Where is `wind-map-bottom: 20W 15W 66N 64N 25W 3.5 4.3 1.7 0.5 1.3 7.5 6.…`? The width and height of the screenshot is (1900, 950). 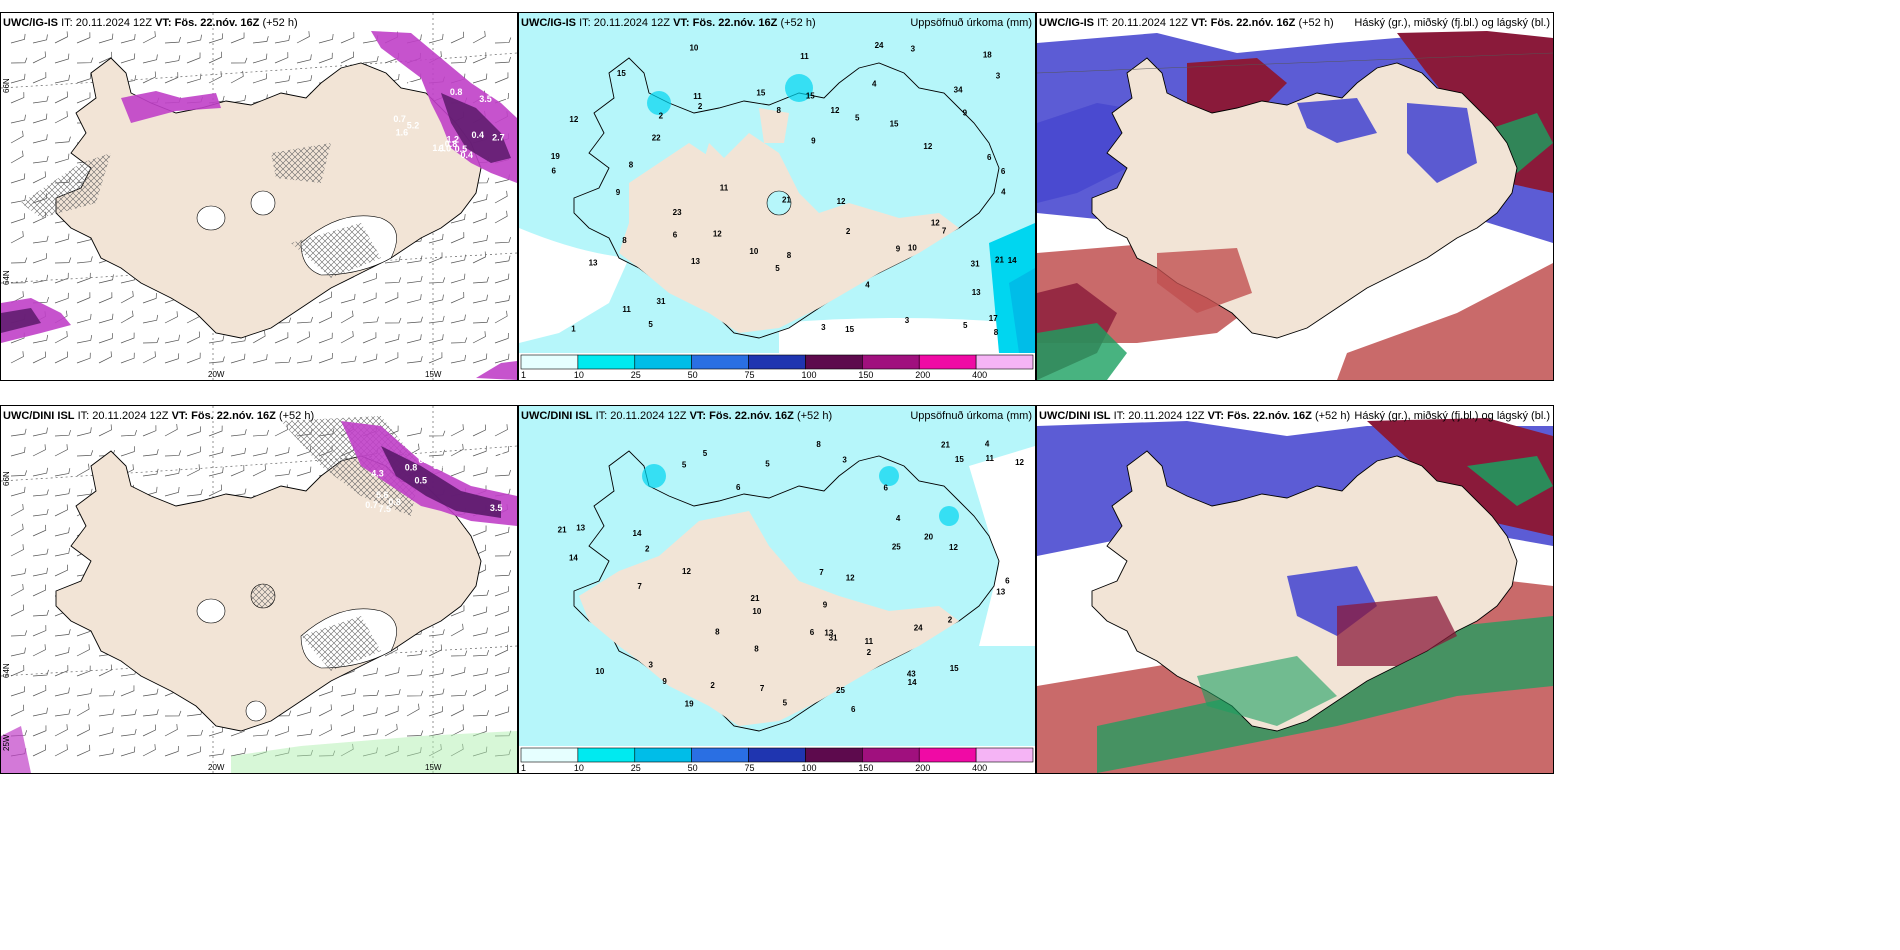 wind-map-bottom: 20W 15W 66N 64N 25W 3.5 4.3 1.7 0.5 1.3 7.5 6.… is located at coordinates (259, 589).